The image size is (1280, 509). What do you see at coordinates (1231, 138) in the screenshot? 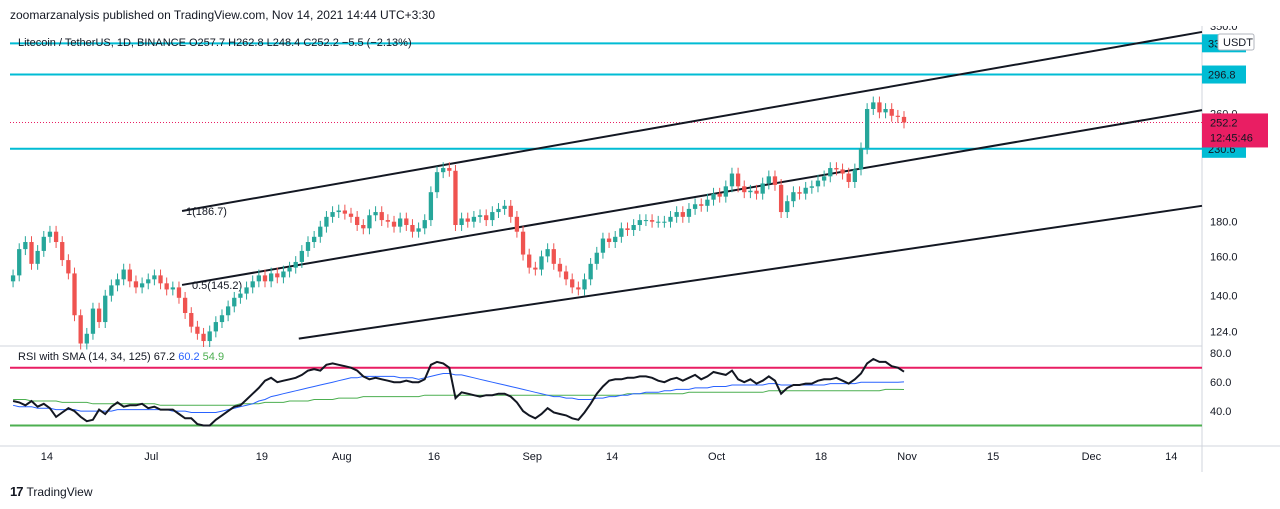
I see `price-countdown-label: 12:45:46` at bounding box center [1231, 138].